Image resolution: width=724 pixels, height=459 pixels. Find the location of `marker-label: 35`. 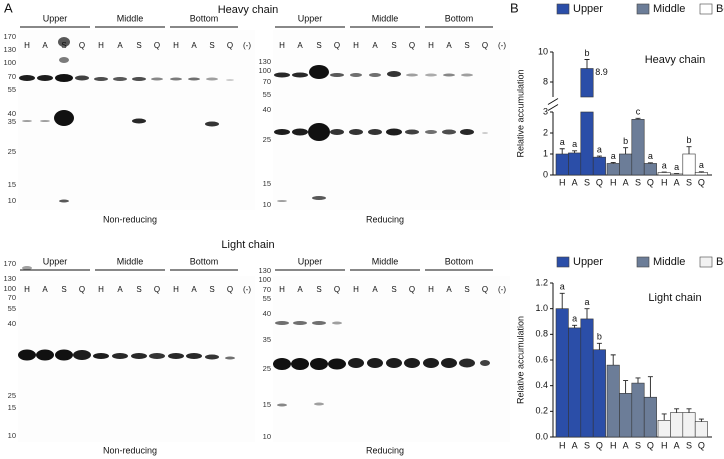

marker-label: 35 is located at coordinates (12, 121).